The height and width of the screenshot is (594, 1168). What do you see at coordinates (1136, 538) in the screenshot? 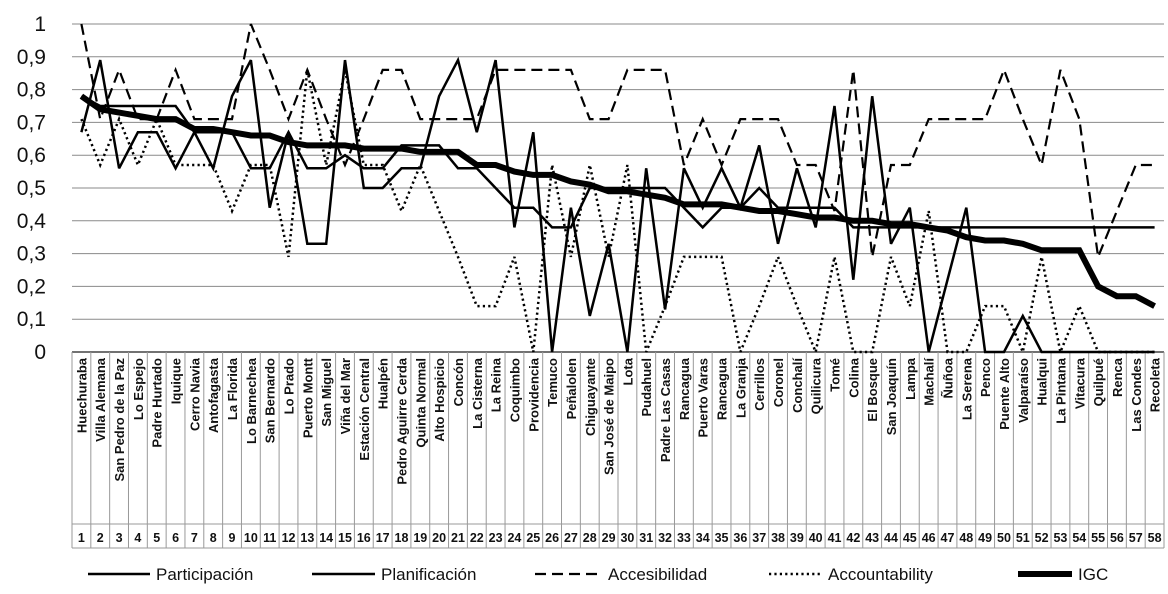
I see `x-index-label: 57` at bounding box center [1136, 538].